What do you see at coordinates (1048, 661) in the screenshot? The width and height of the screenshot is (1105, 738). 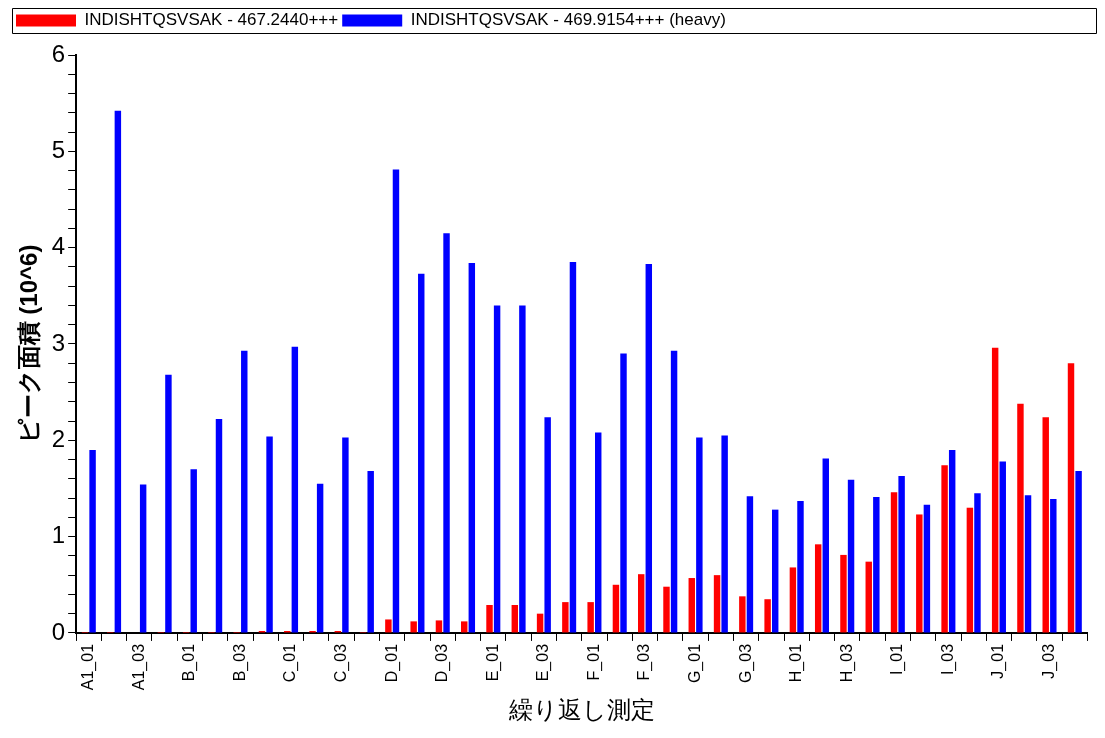 I see `x-tick-label: J_03` at bounding box center [1048, 661].